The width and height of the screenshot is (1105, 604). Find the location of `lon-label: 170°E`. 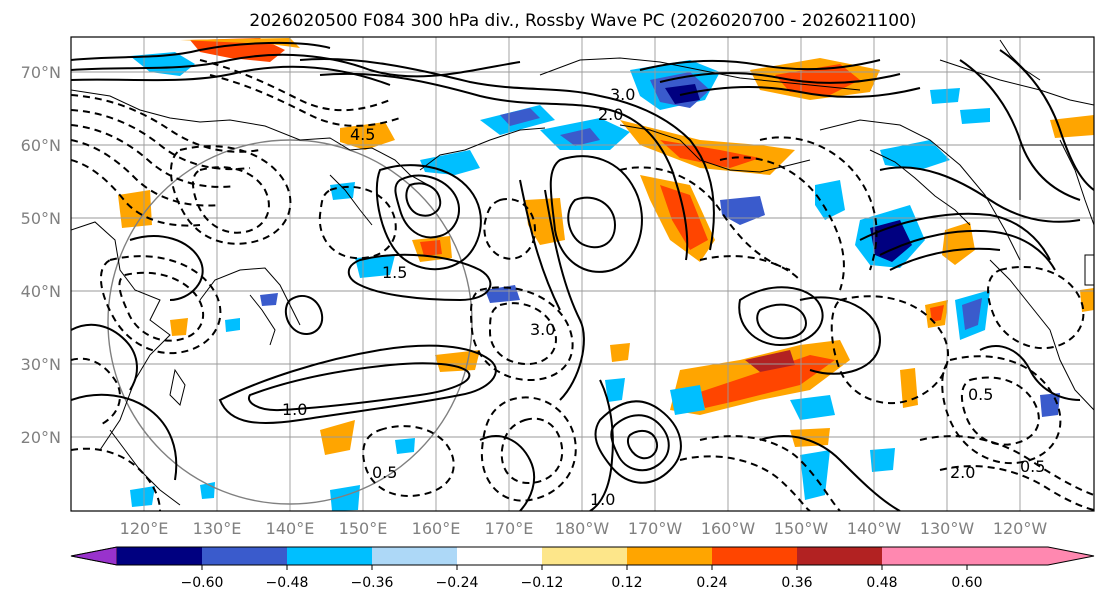

lon-label: 170°E is located at coordinates (509, 528).